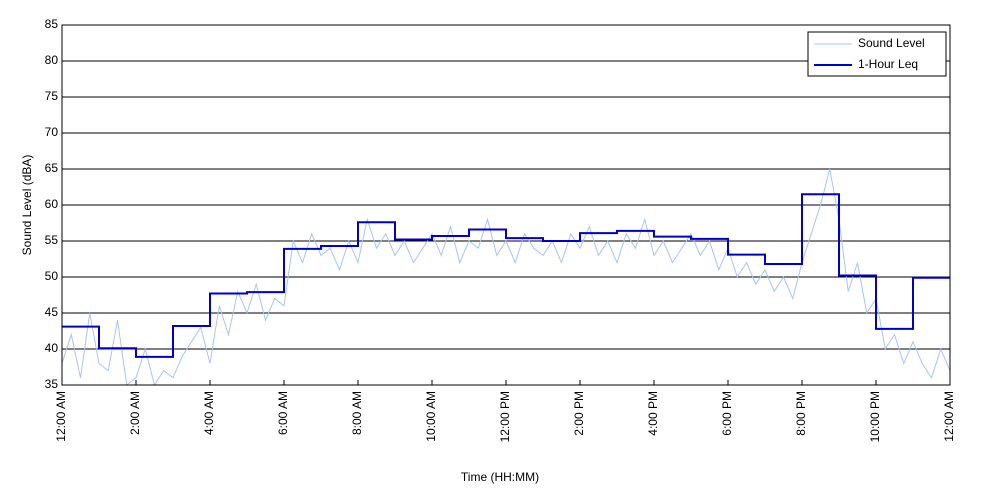  I want to click on x-tick-label: 10:00 PM, so click(875, 416).